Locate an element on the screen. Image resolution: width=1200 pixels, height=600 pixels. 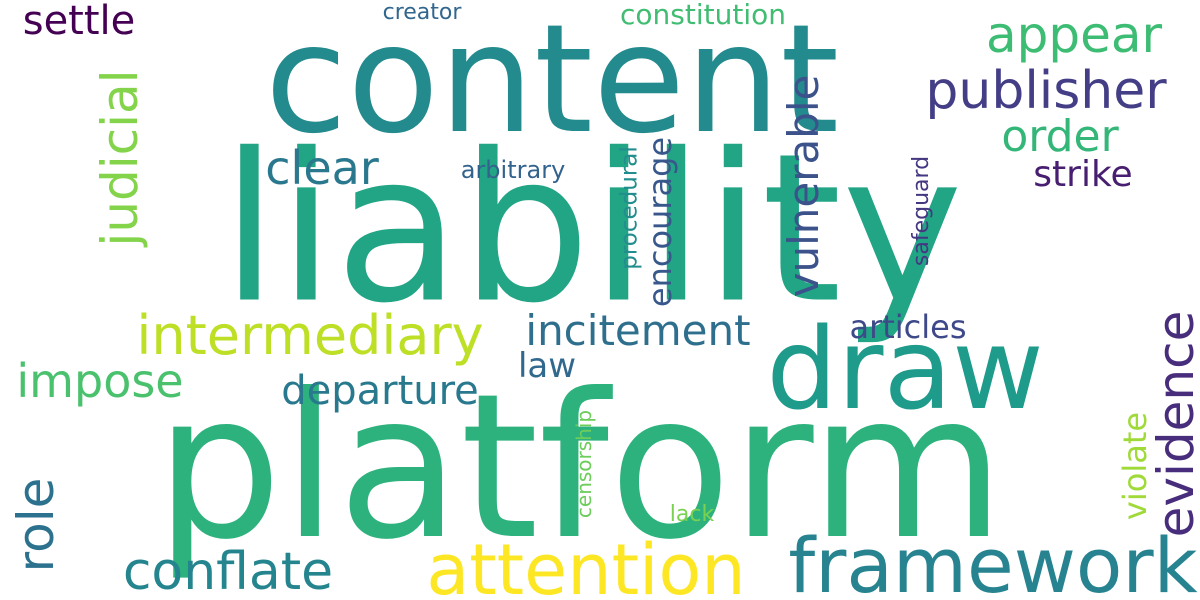
word-order: order is located at coordinates (1060, 136).